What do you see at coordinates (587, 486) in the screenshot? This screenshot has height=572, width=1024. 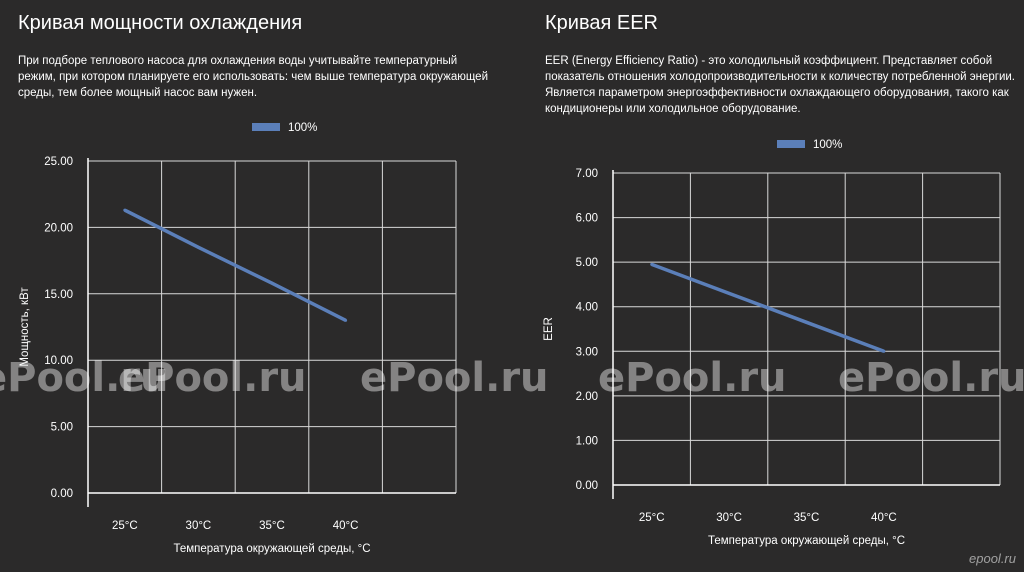 I see `eer-y-tick-label: 0.00` at bounding box center [587, 486].